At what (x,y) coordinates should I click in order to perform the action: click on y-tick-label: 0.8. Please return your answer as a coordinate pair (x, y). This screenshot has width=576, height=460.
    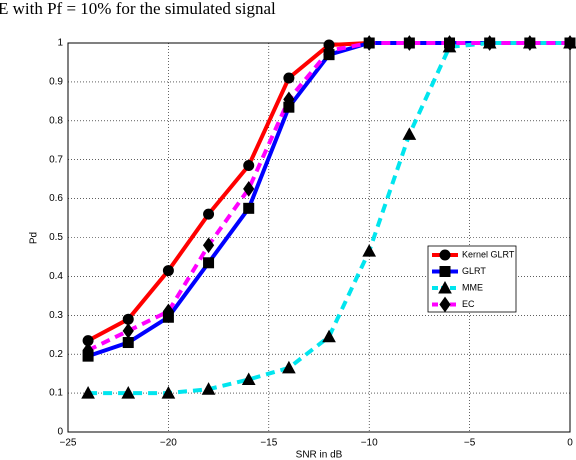
    Looking at the image, I should click on (56, 120).